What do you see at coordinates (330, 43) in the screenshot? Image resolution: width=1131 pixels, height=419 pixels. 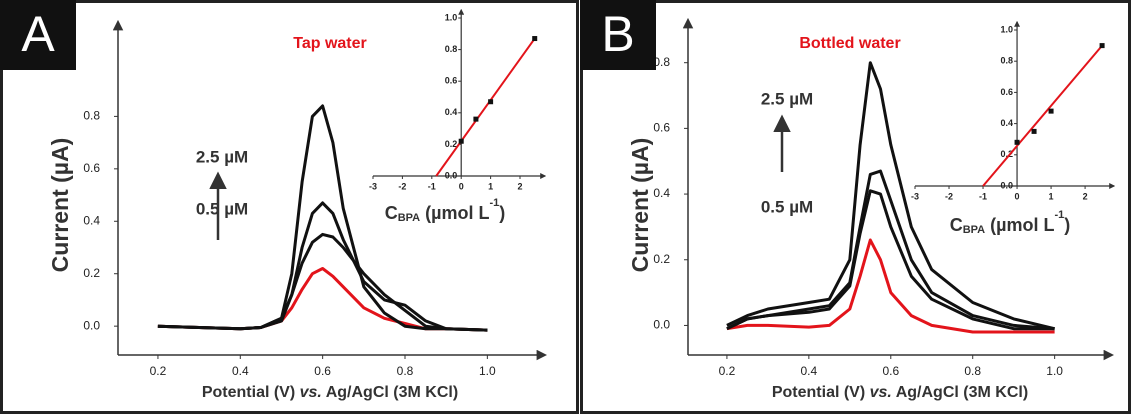 I see `chart-title: Tap water` at bounding box center [330, 43].